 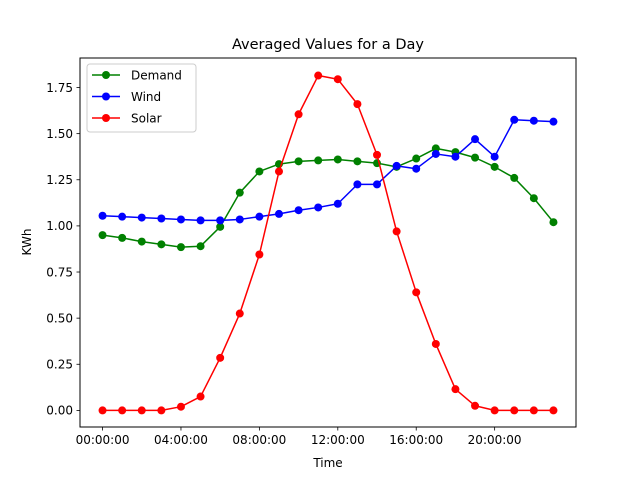 I want to click on x-tick-label: 08:00:00, so click(x=259, y=440).